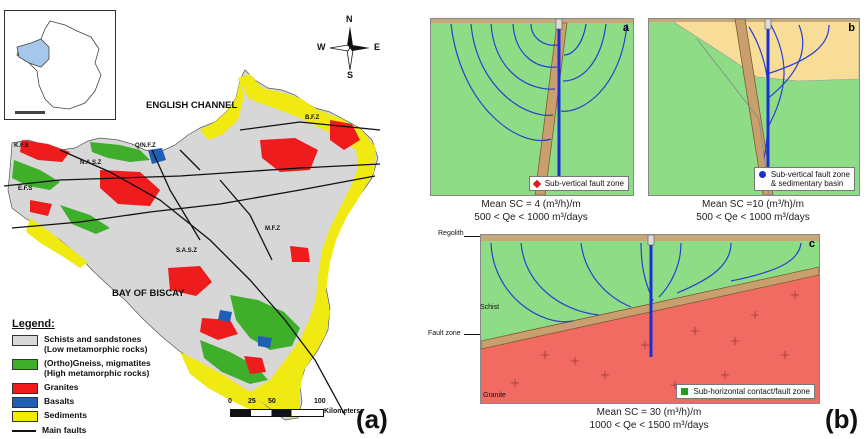 This screenshot has width=868, height=439. What do you see at coordinates (646, 282) in the screenshot?
I see `flow-lines-c` at bounding box center [646, 282].